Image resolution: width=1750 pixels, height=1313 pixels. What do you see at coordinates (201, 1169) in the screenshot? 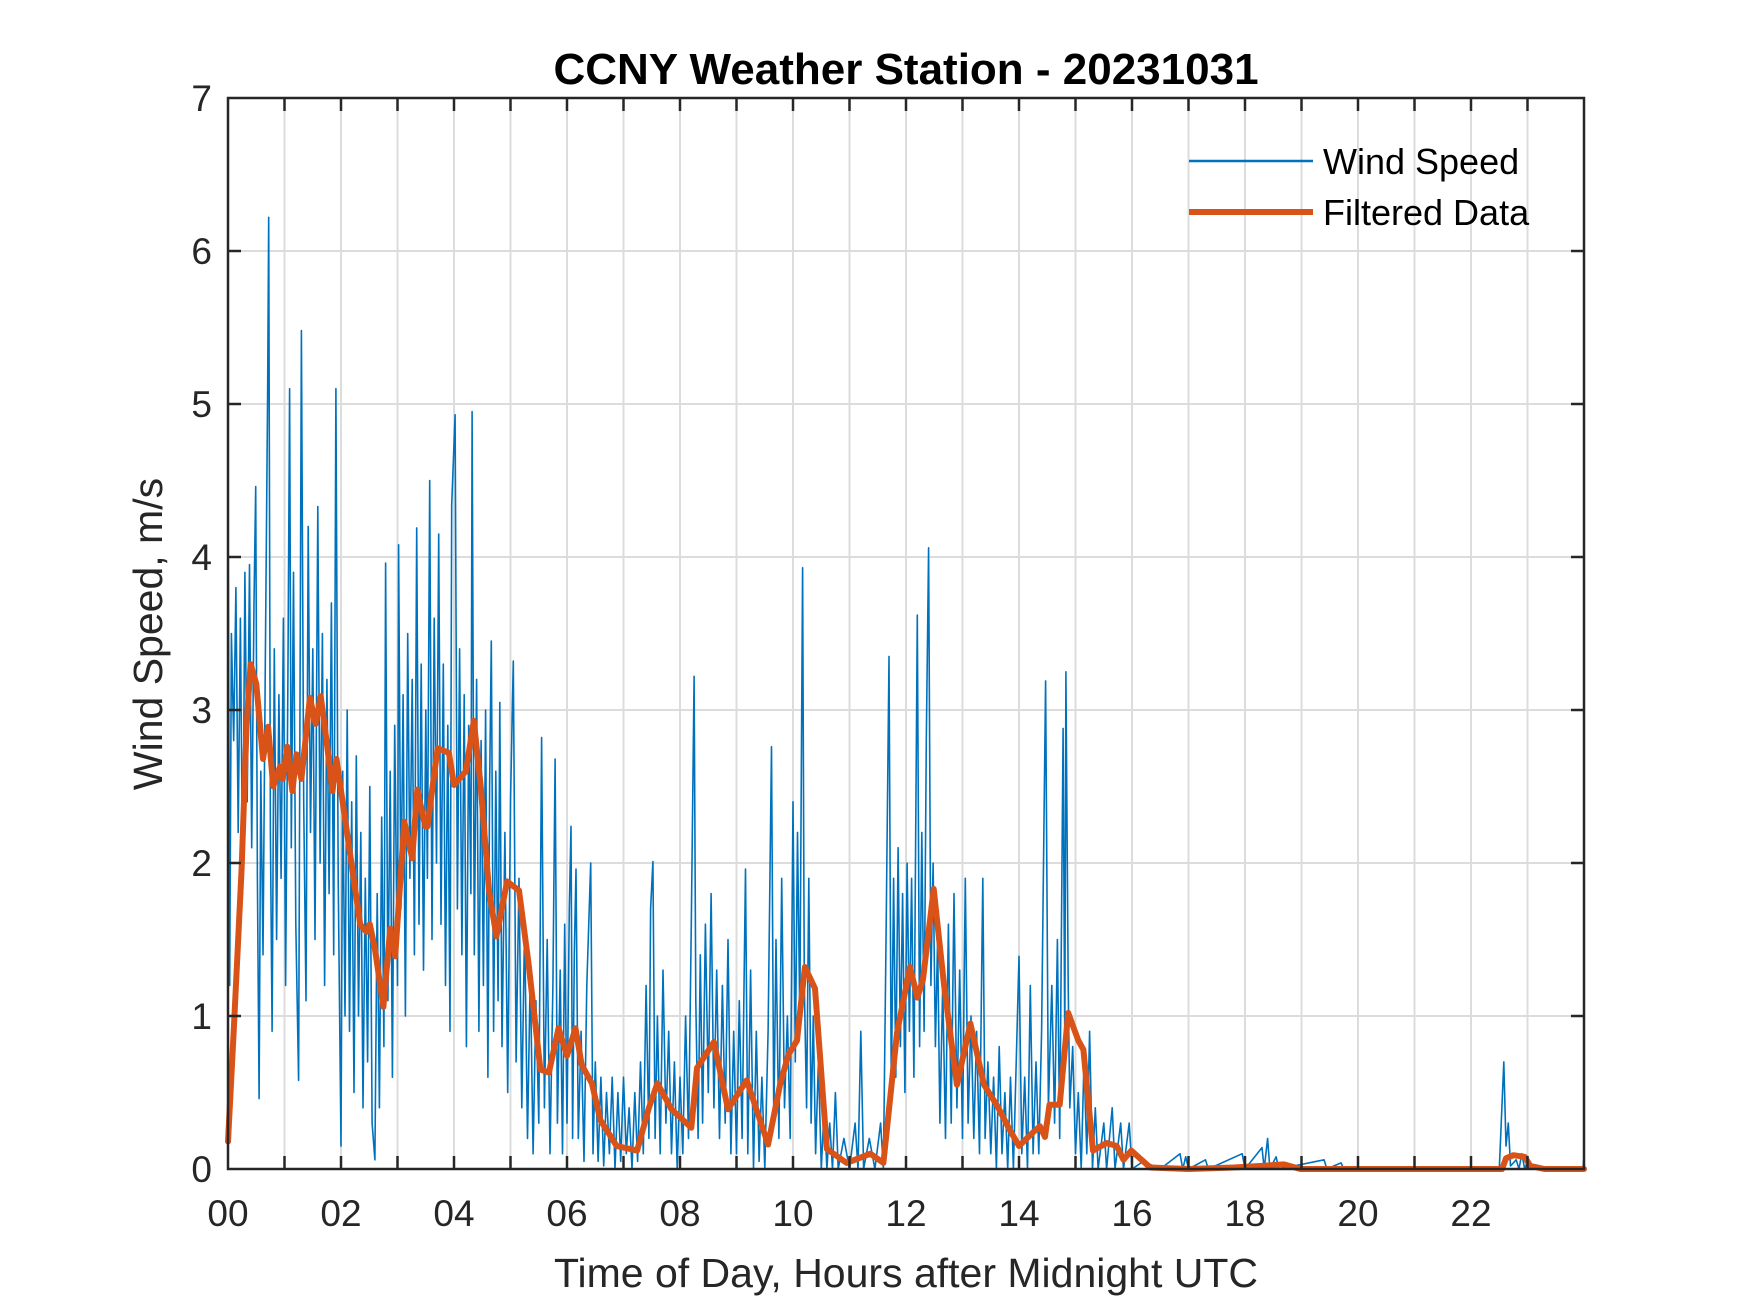
I see `y-tick-label: 0` at bounding box center [201, 1169].